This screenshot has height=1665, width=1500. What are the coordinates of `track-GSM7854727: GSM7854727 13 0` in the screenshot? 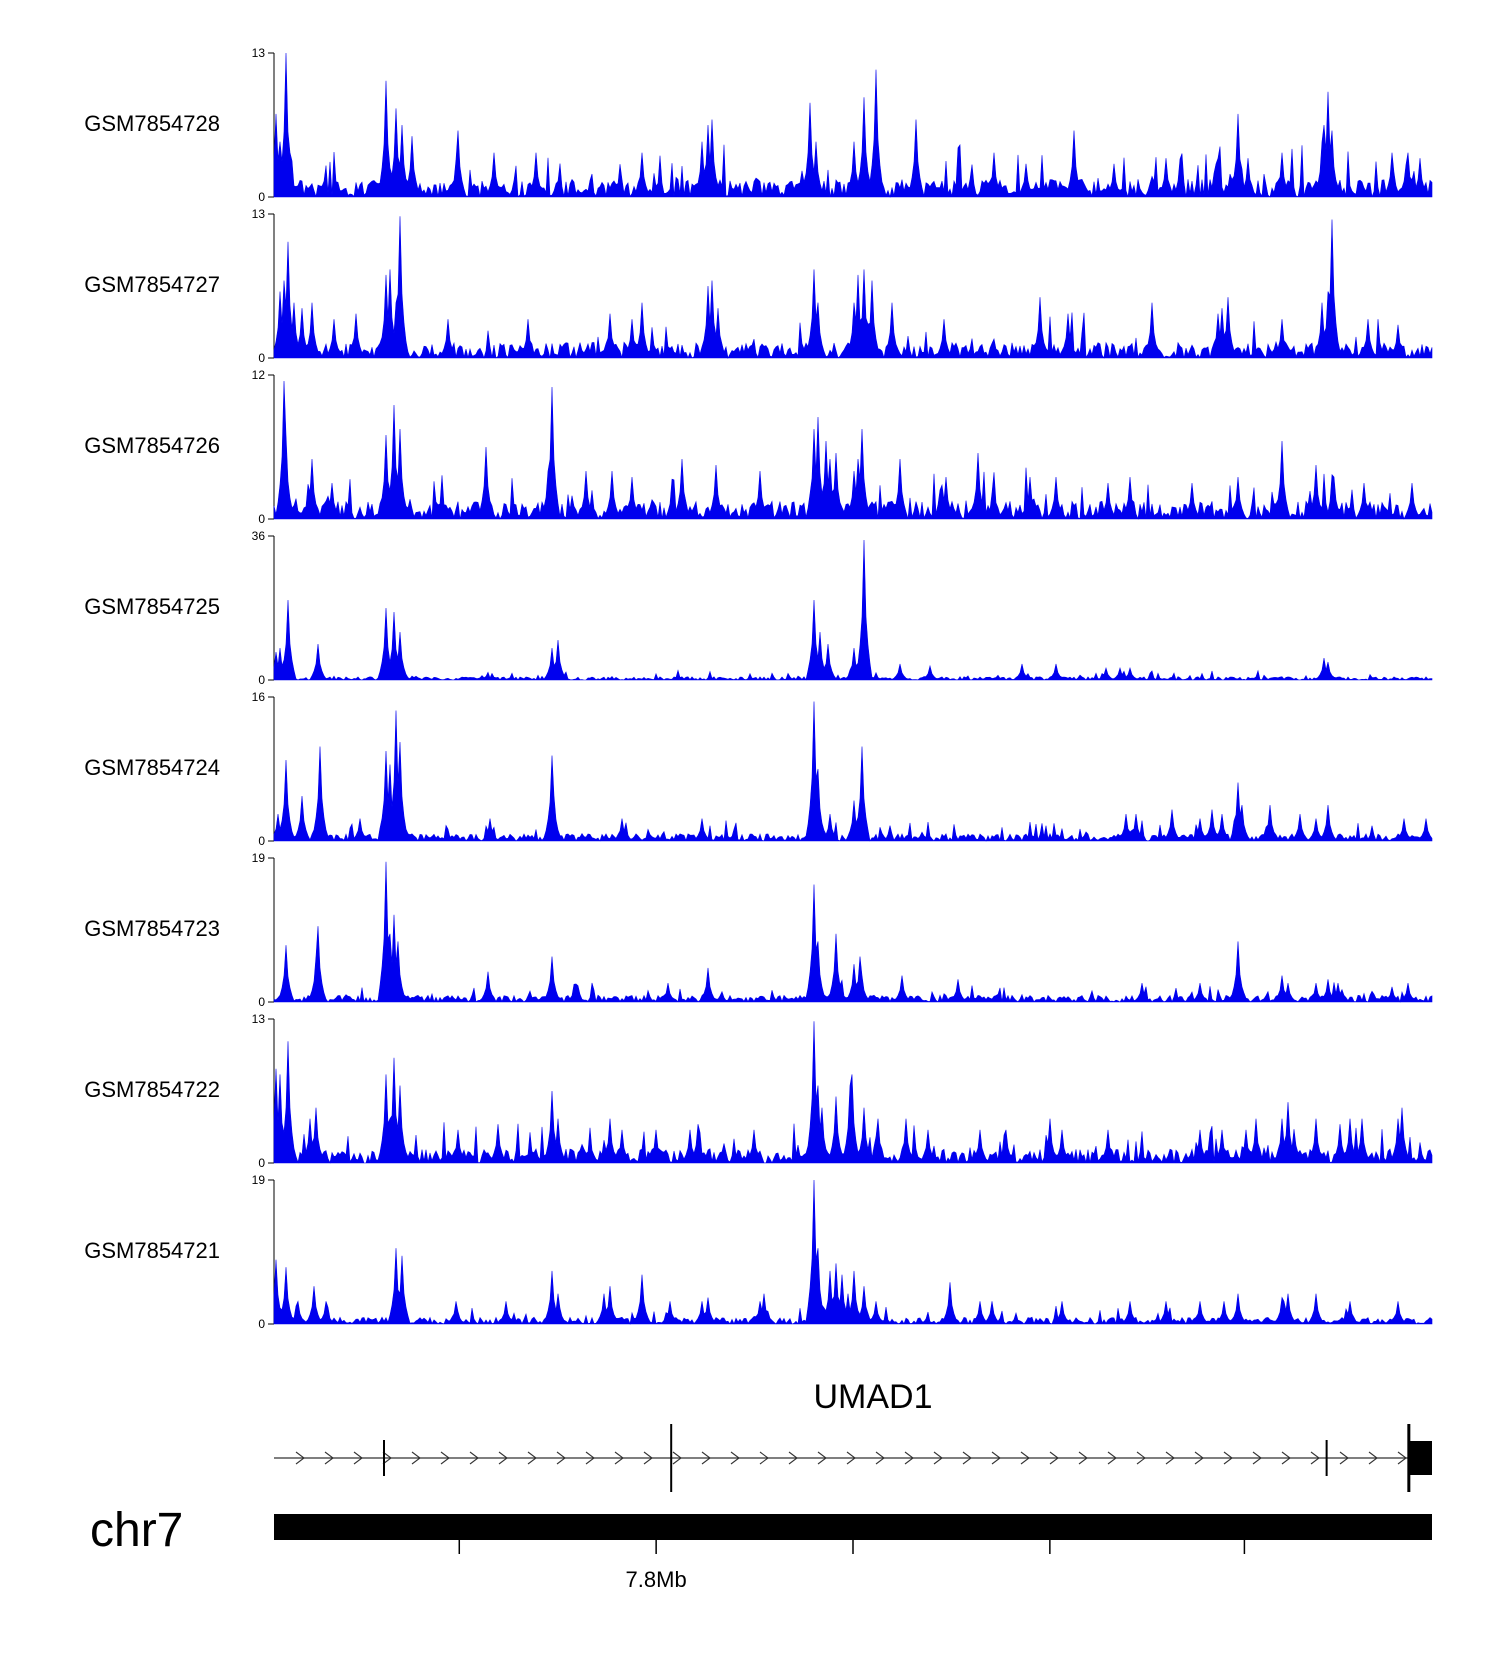 It's located at (758, 286).